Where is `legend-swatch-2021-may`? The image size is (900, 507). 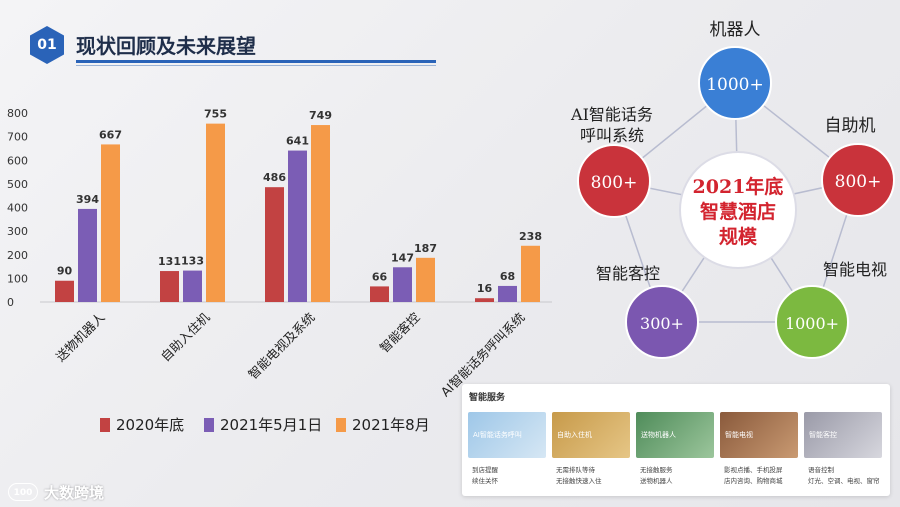 legend-swatch-2021-may is located at coordinates (209, 424).